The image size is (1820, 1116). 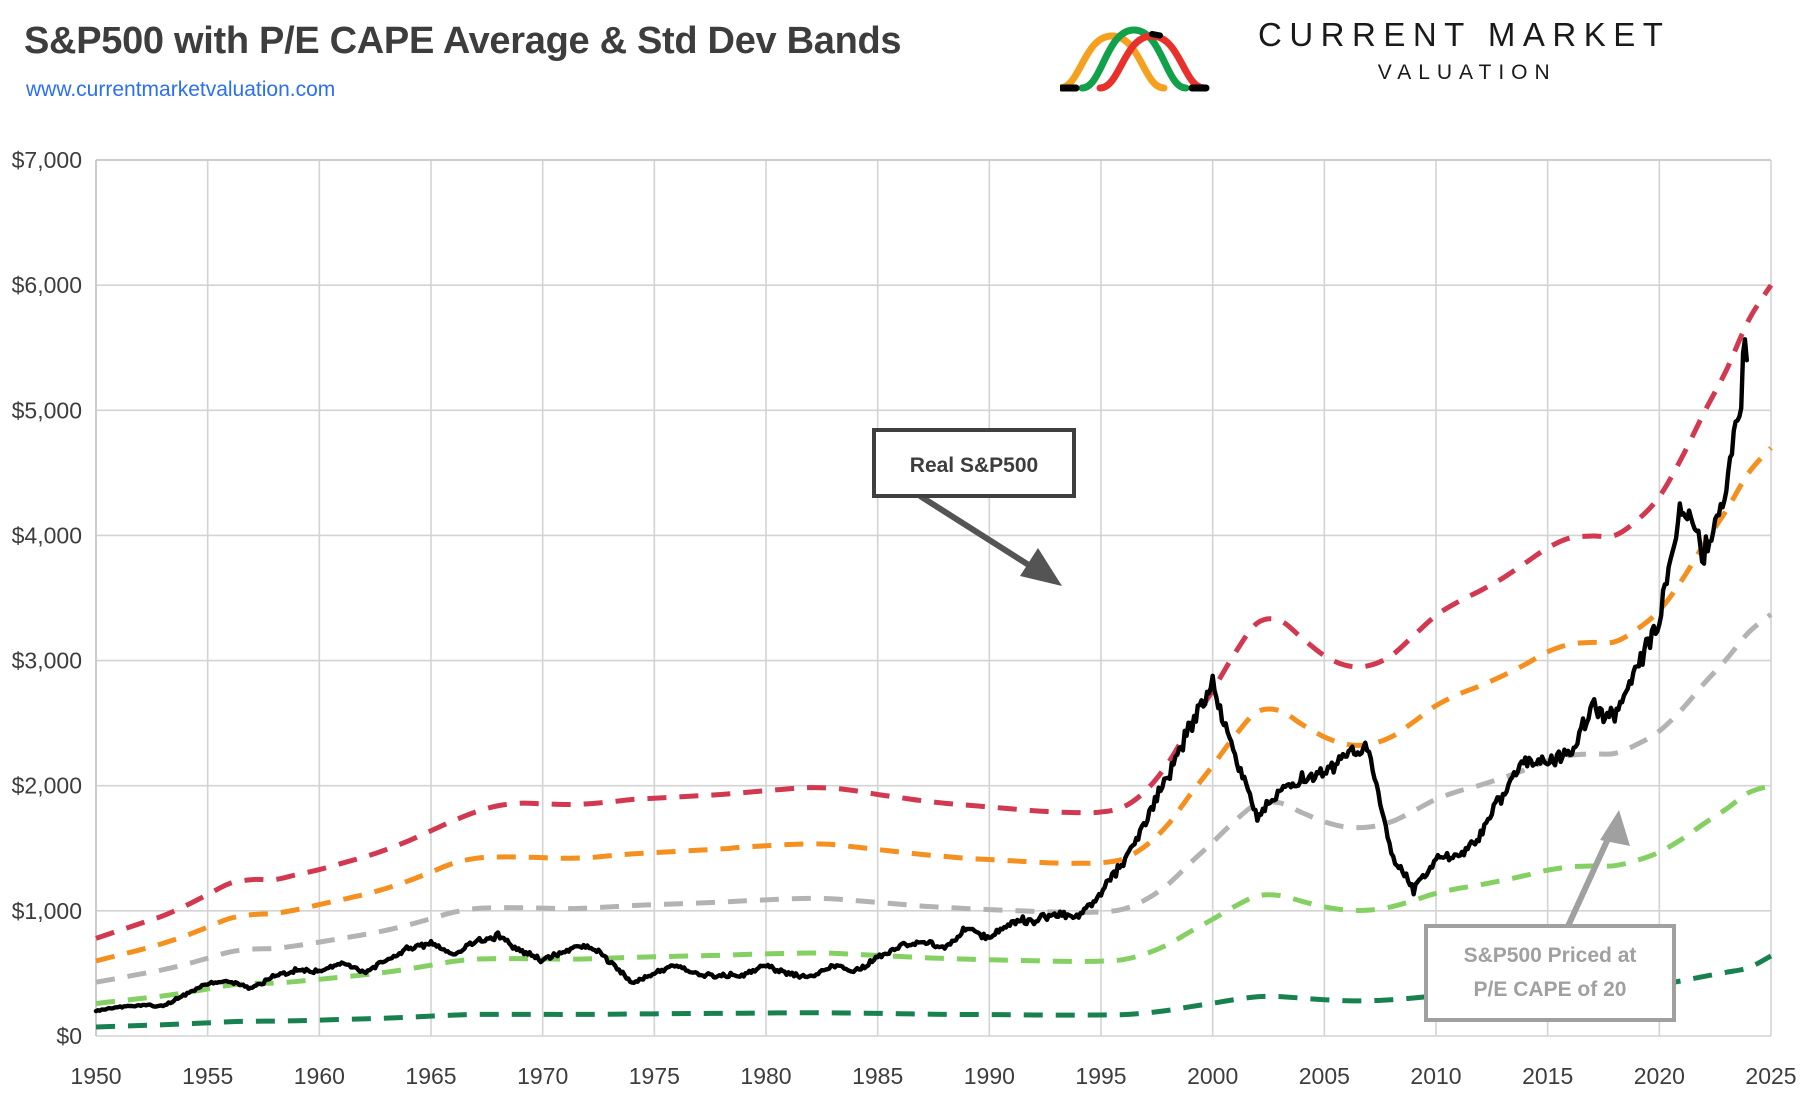 What do you see at coordinates (47, 661) in the screenshot?
I see `y-axis-tick-label: $3,000` at bounding box center [47, 661].